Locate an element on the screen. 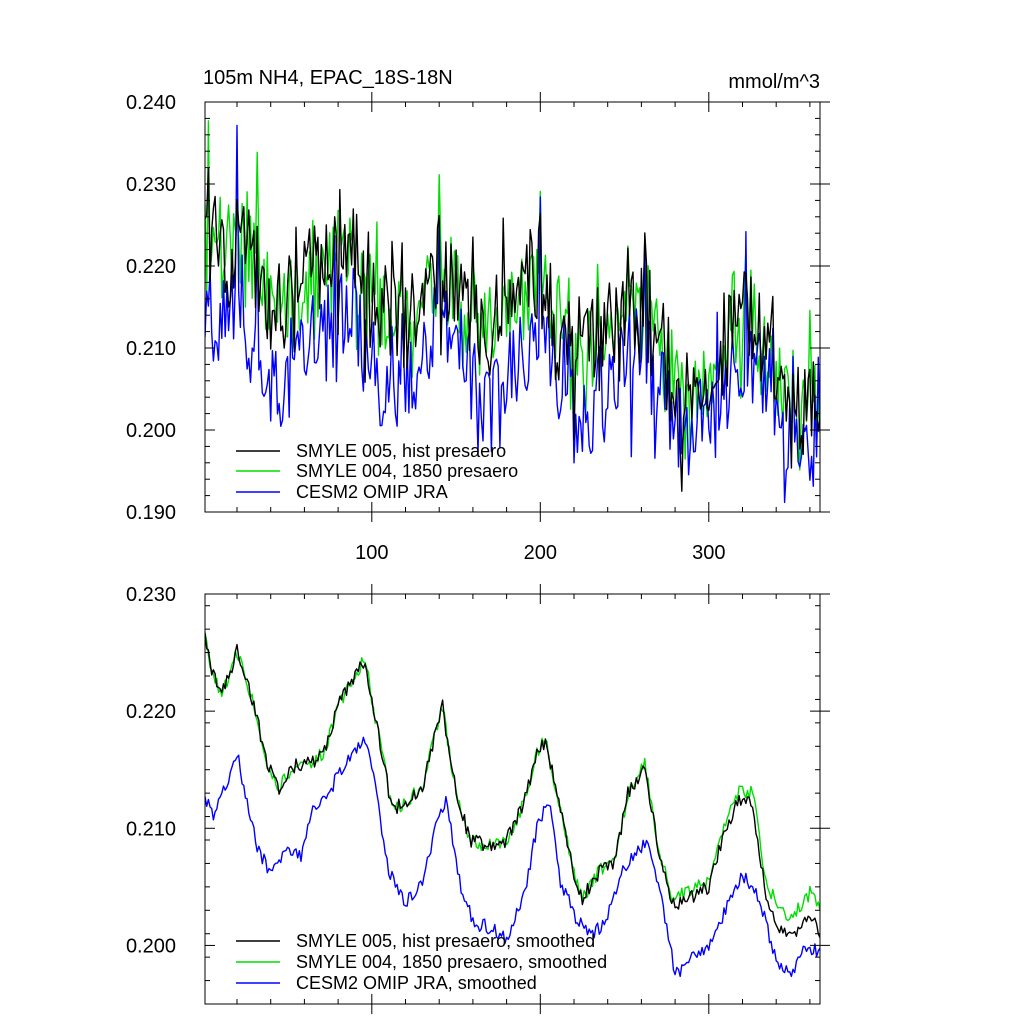 The width and height of the screenshot is (1024, 1024). y-tick-label: 0.190 is located at coordinates (151, 513).